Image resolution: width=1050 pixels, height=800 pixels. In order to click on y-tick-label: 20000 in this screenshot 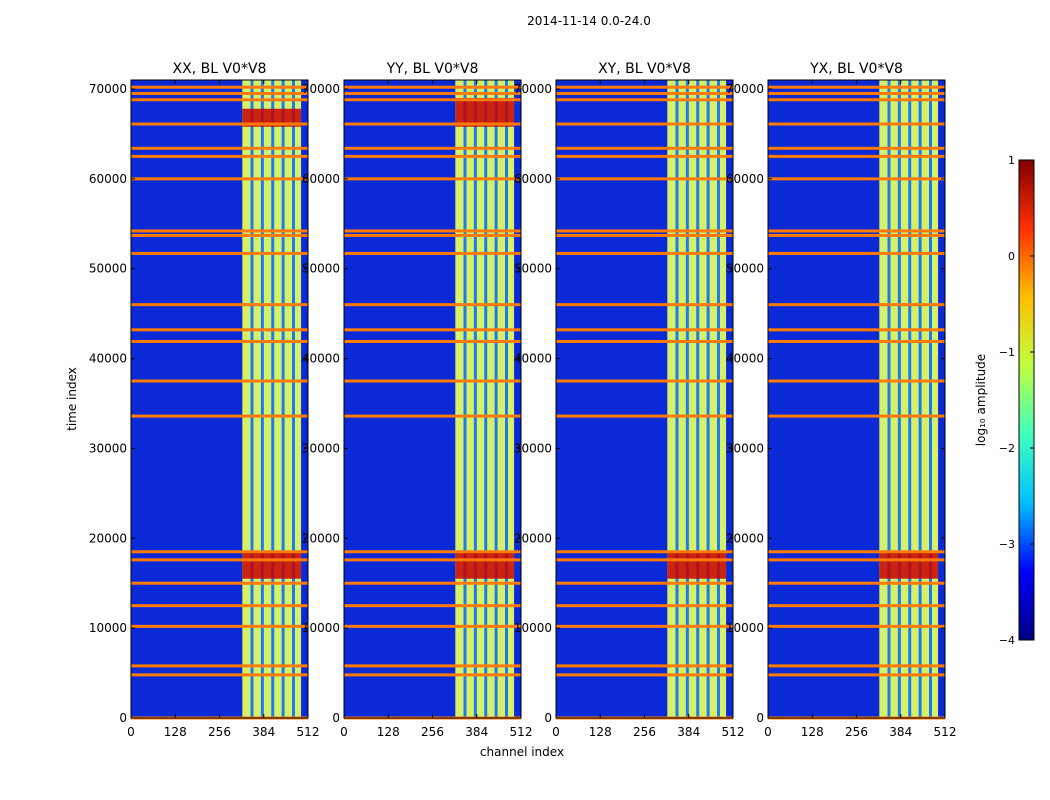, I will do `click(745, 538)`.